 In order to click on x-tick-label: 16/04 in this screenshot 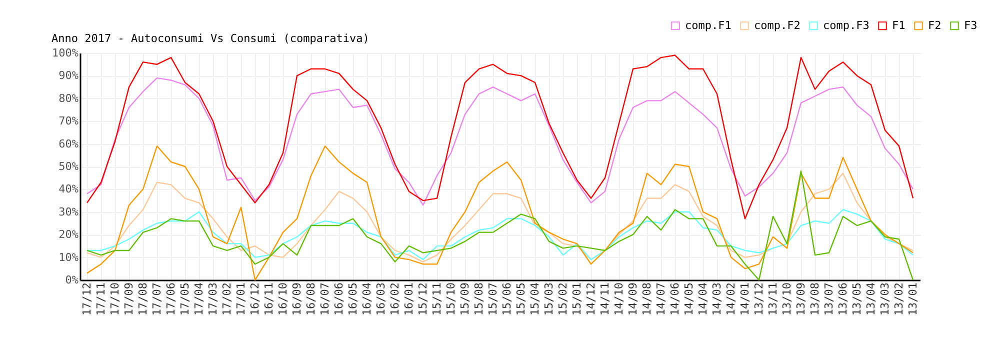, I will do `click(367, 299)`.